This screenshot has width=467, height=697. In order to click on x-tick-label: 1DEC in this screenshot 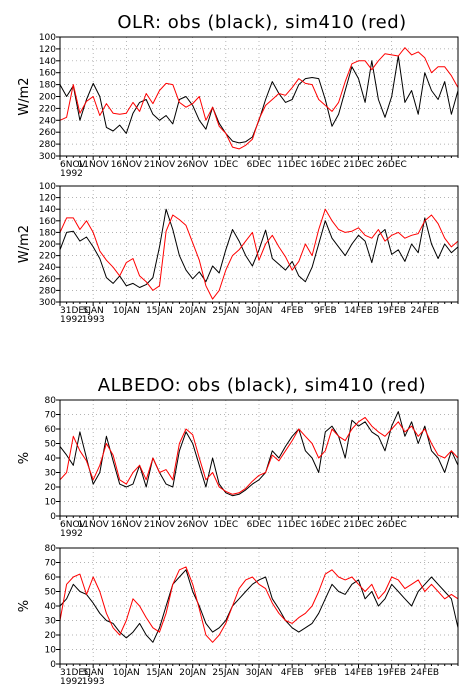, I will do `click(226, 165)`.